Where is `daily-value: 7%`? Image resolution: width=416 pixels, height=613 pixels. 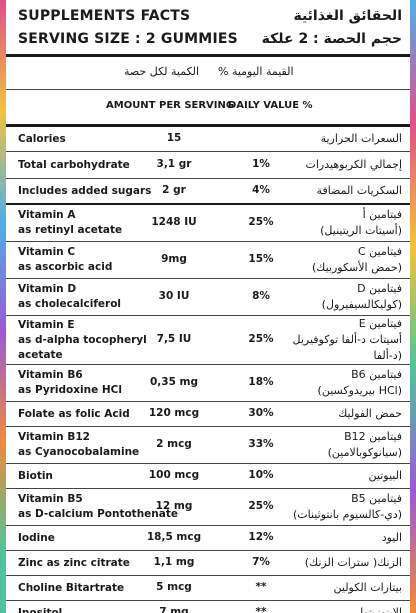 daily-value: 7% is located at coordinates (261, 562).